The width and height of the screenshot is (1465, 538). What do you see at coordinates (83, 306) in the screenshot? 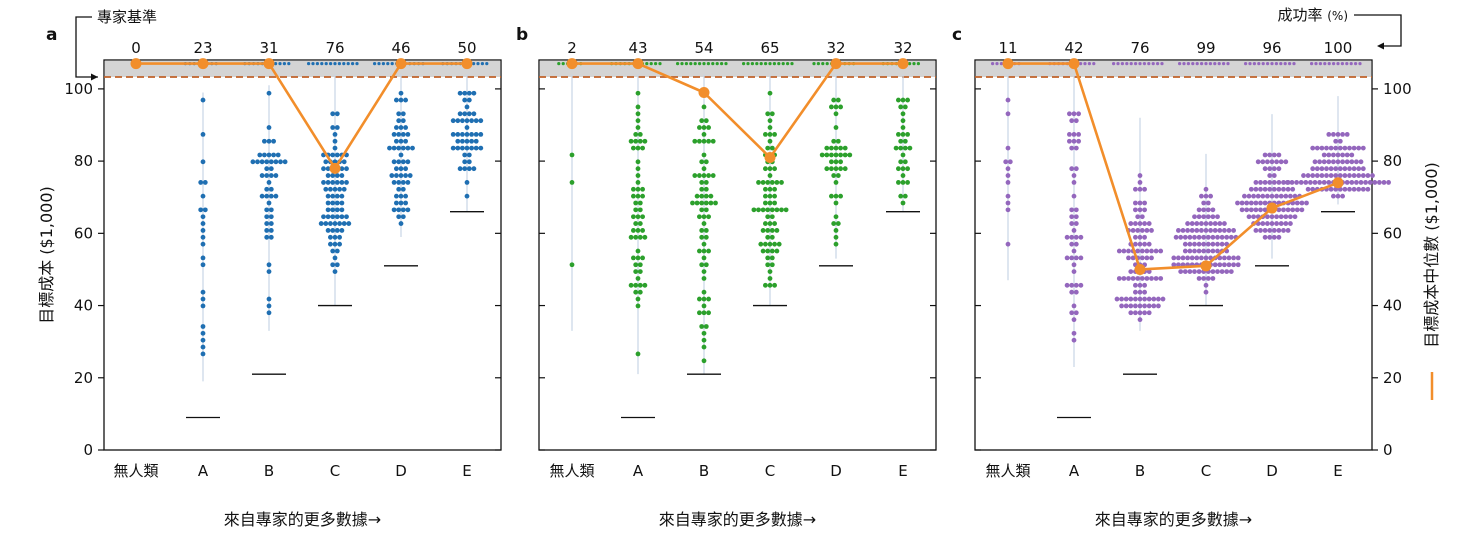
I see `y-tick-label: 40` at bounding box center [83, 306].